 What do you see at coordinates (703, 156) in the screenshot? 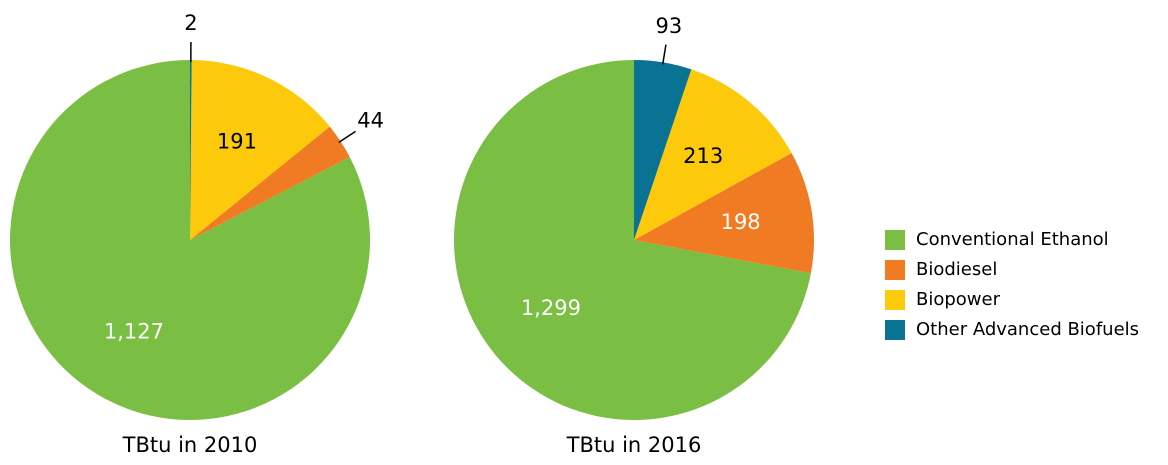
I see `data-label: 213` at bounding box center [703, 156].